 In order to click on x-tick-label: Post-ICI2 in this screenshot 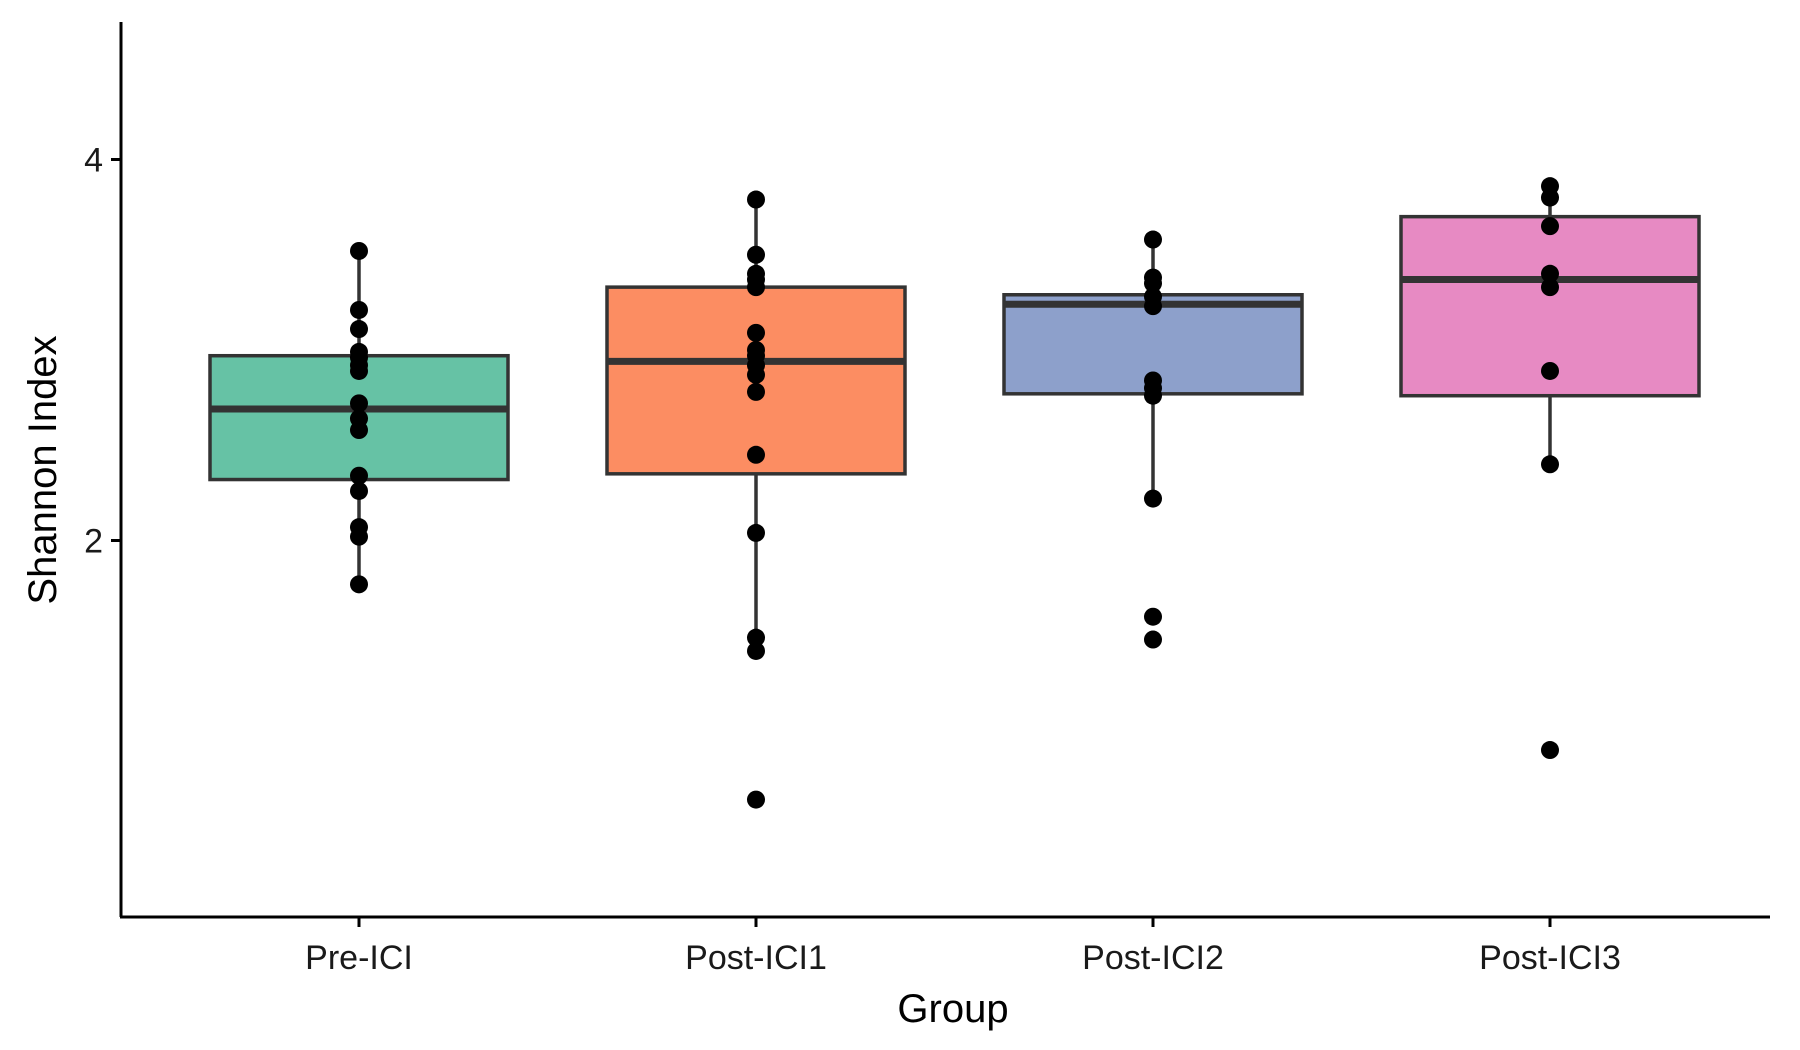, I will do `click(1153, 958)`.